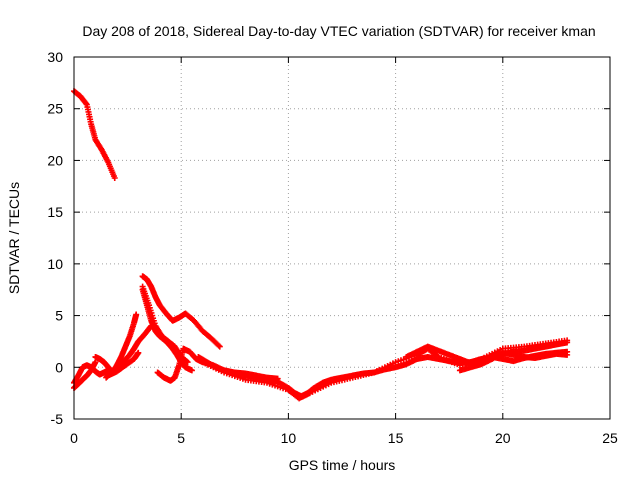 This screenshot has width=640, height=480. Describe the element at coordinates (59, 316) in the screenshot. I see `y-tick-label: 5` at that location.